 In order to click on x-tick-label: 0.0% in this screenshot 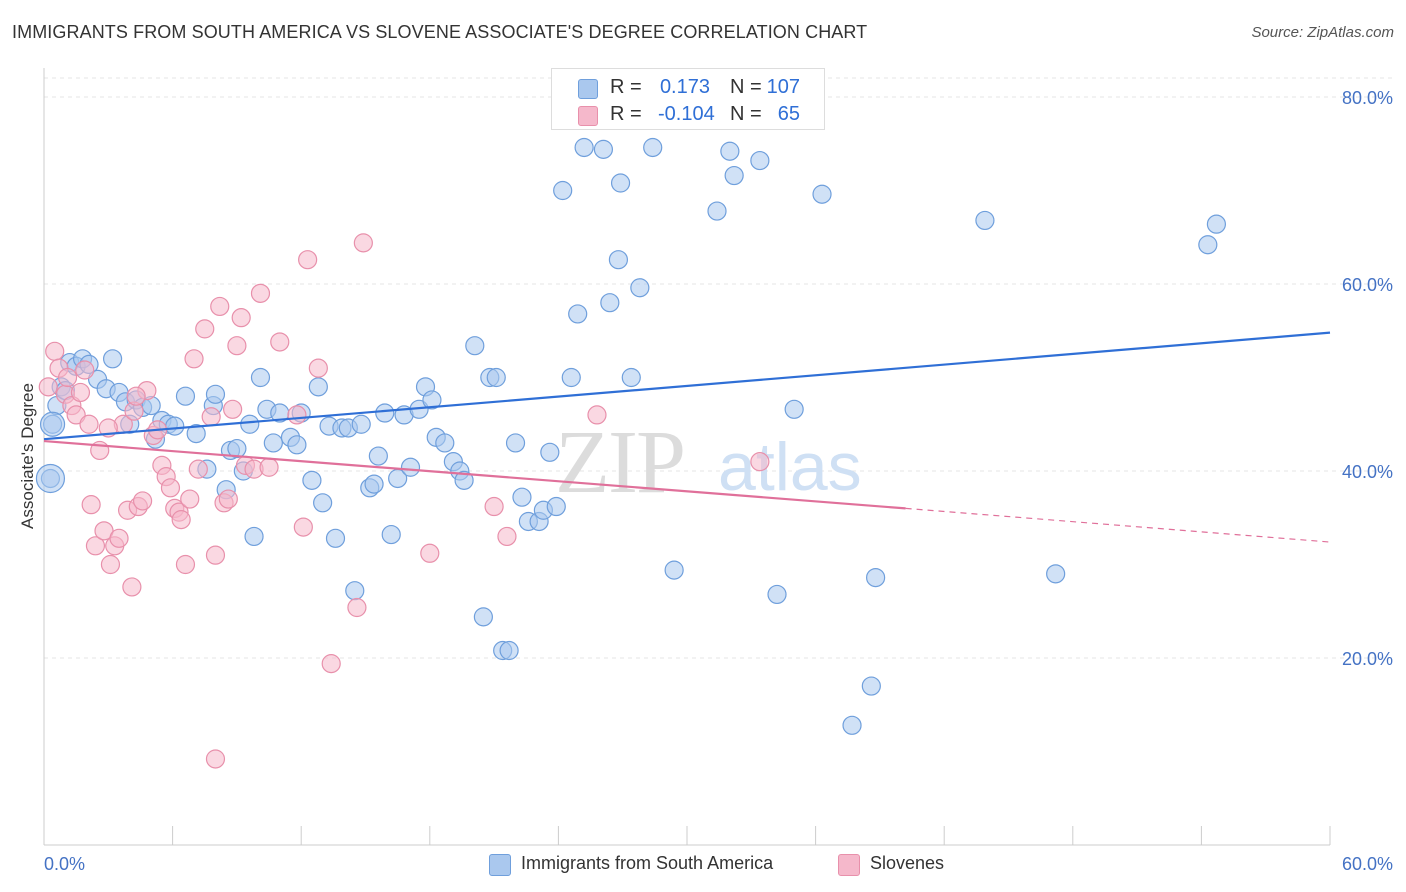, I will do `click(64, 864)`.